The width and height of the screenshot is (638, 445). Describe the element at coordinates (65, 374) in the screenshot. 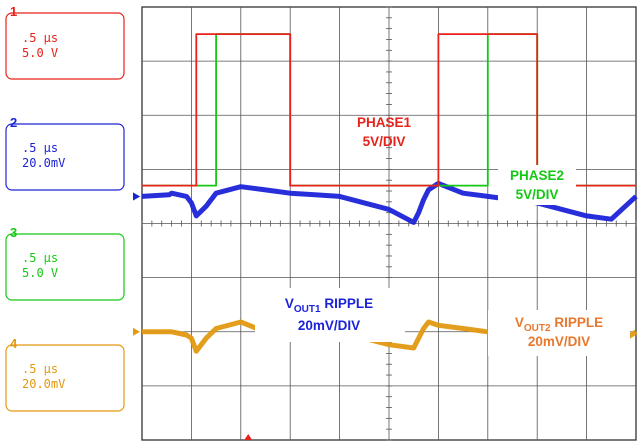

I see `channel-box-4: 4 .5 μs 20.0mV` at that location.